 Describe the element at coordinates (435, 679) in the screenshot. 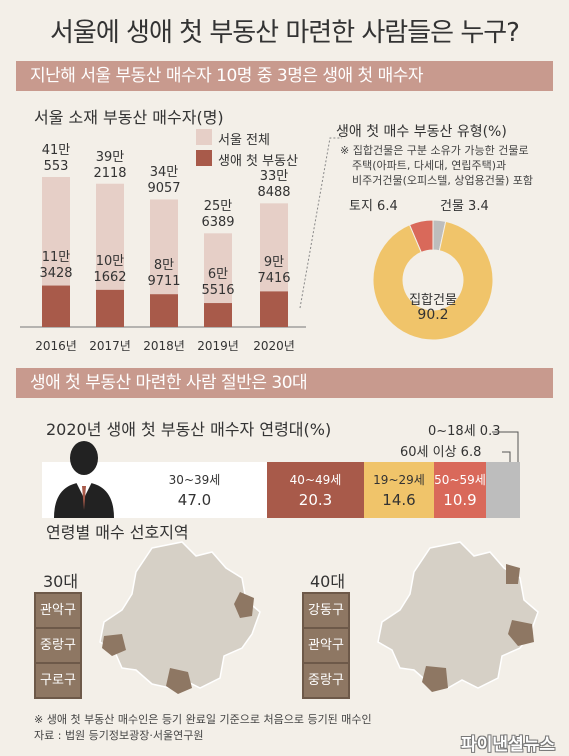

I see `district-gwanak-40s` at that location.